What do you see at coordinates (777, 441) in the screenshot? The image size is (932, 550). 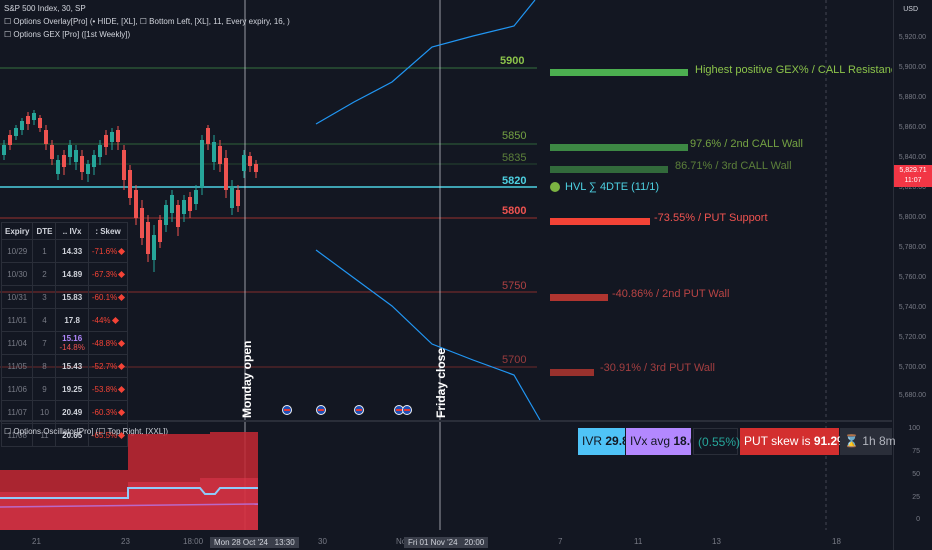 I see `put-skew-label: PUT skew is` at bounding box center [777, 441].